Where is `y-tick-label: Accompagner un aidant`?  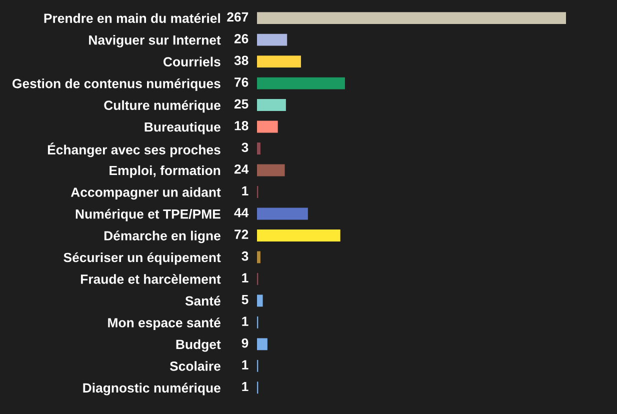 y-tick-label: Accompagner un aidant is located at coordinates (145, 193).